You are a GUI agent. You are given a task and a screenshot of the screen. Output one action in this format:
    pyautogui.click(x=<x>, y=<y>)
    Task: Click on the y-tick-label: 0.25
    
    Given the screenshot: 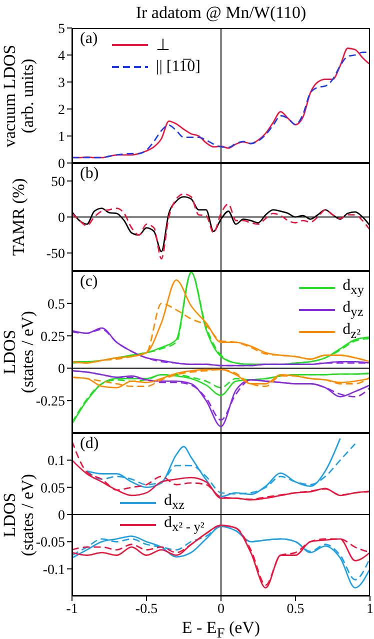 What is the action you would take?
    pyautogui.click(x=52, y=337)
    